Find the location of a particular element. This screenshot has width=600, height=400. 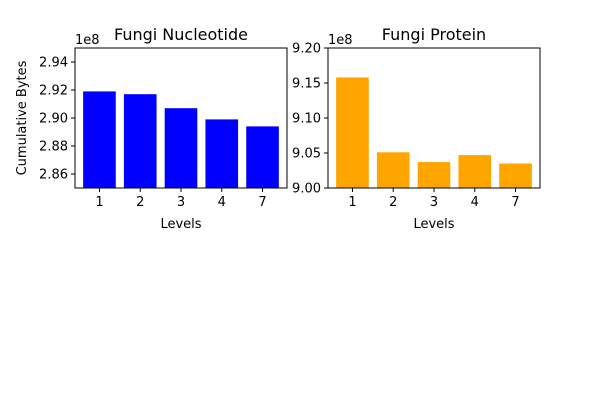

chart-title: Fungi Nucleotide is located at coordinates (181, 34).